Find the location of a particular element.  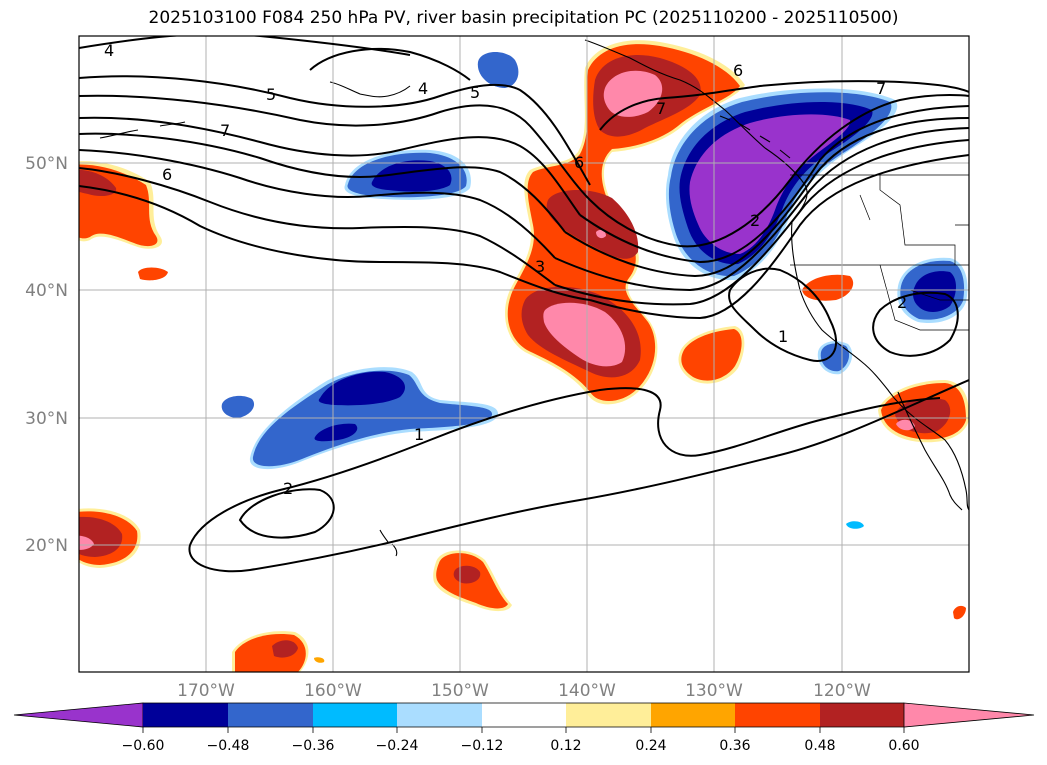

colorbar-tick-label: 0.36 is located at coordinates (734, 746).